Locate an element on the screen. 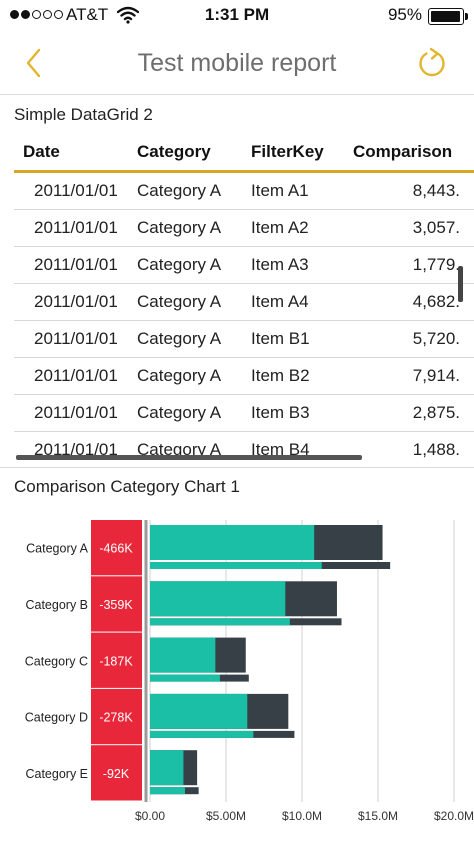 This screenshot has height=841, width=474. cell-comparison: 8,443. is located at coordinates (436, 190).